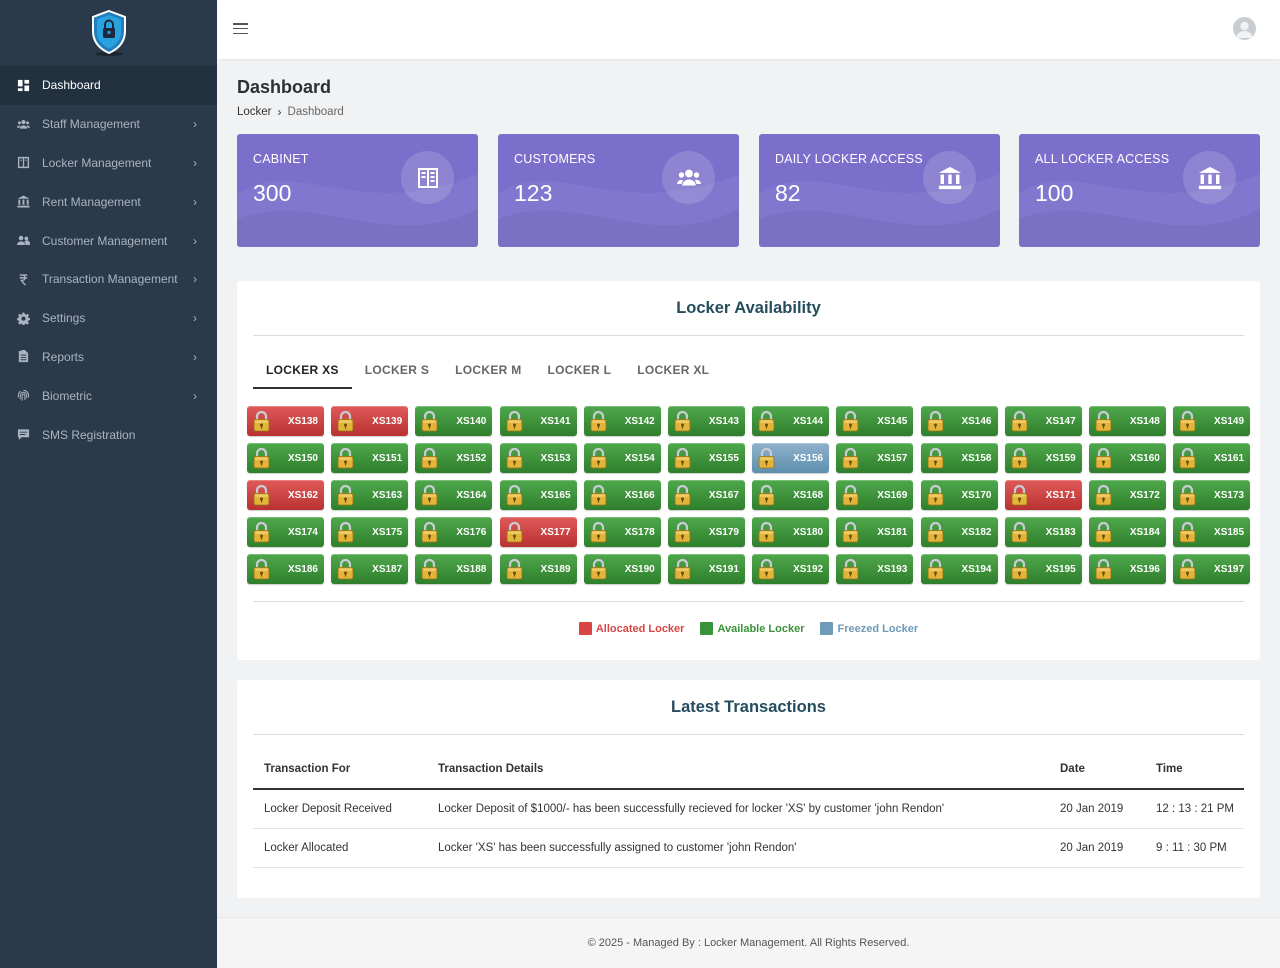  Describe the element at coordinates (285, 421) in the screenshot. I see `locker-xs138: XS138` at that location.